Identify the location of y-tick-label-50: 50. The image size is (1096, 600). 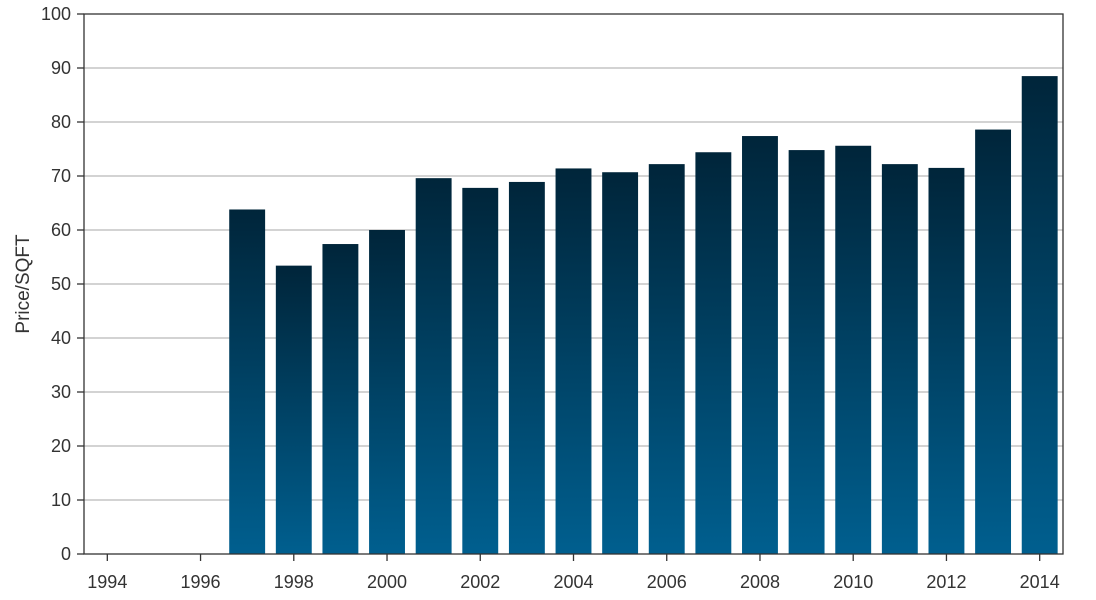
(61, 284).